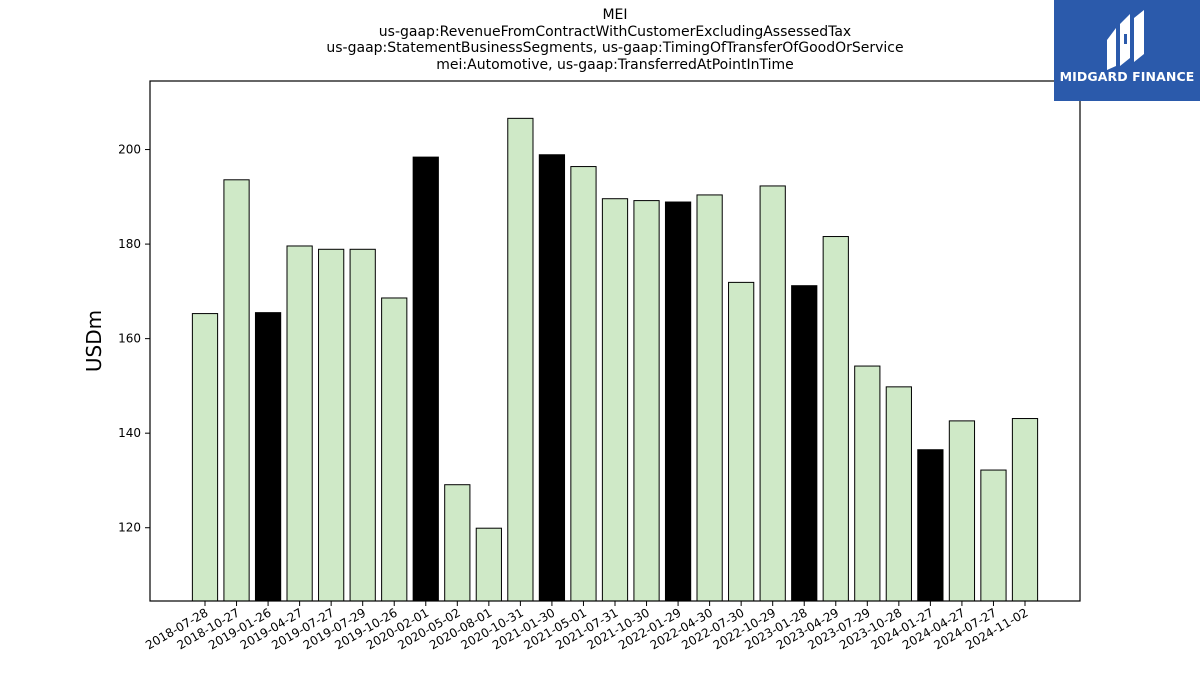  What do you see at coordinates (1127, 76) in the screenshot?
I see `logo-text: MIDGARD FINANCE` at bounding box center [1127, 76].